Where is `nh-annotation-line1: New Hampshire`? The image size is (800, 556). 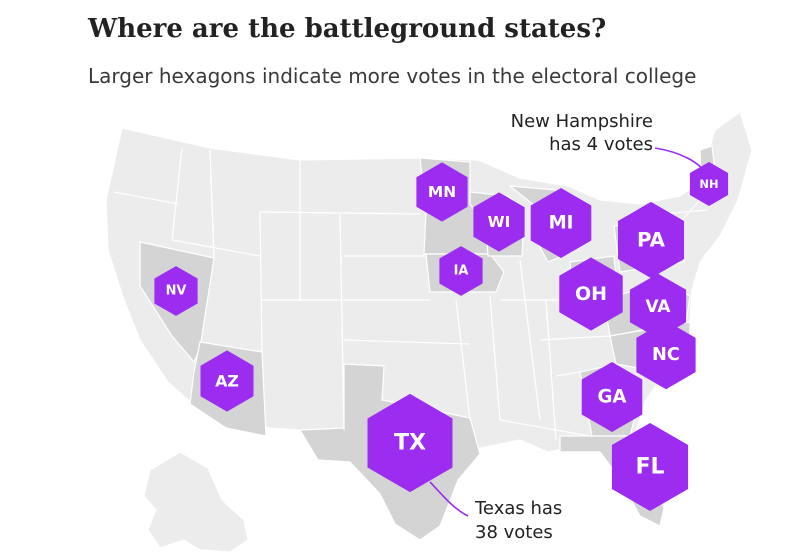
nh-annotation-line1: New Hampshire is located at coordinates (582, 121).